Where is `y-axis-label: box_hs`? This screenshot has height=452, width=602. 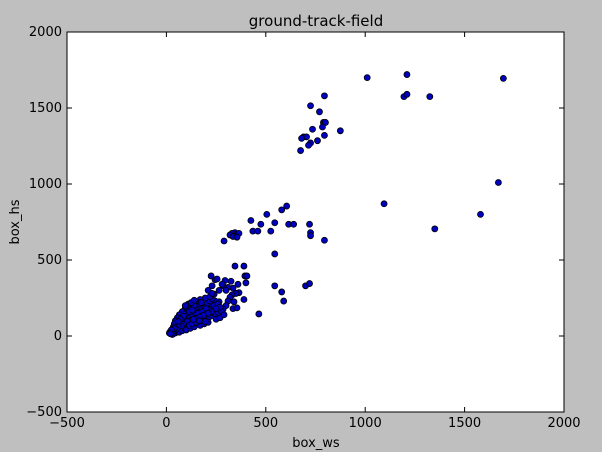
y-axis-label: box_hs is located at coordinates (15, 221).